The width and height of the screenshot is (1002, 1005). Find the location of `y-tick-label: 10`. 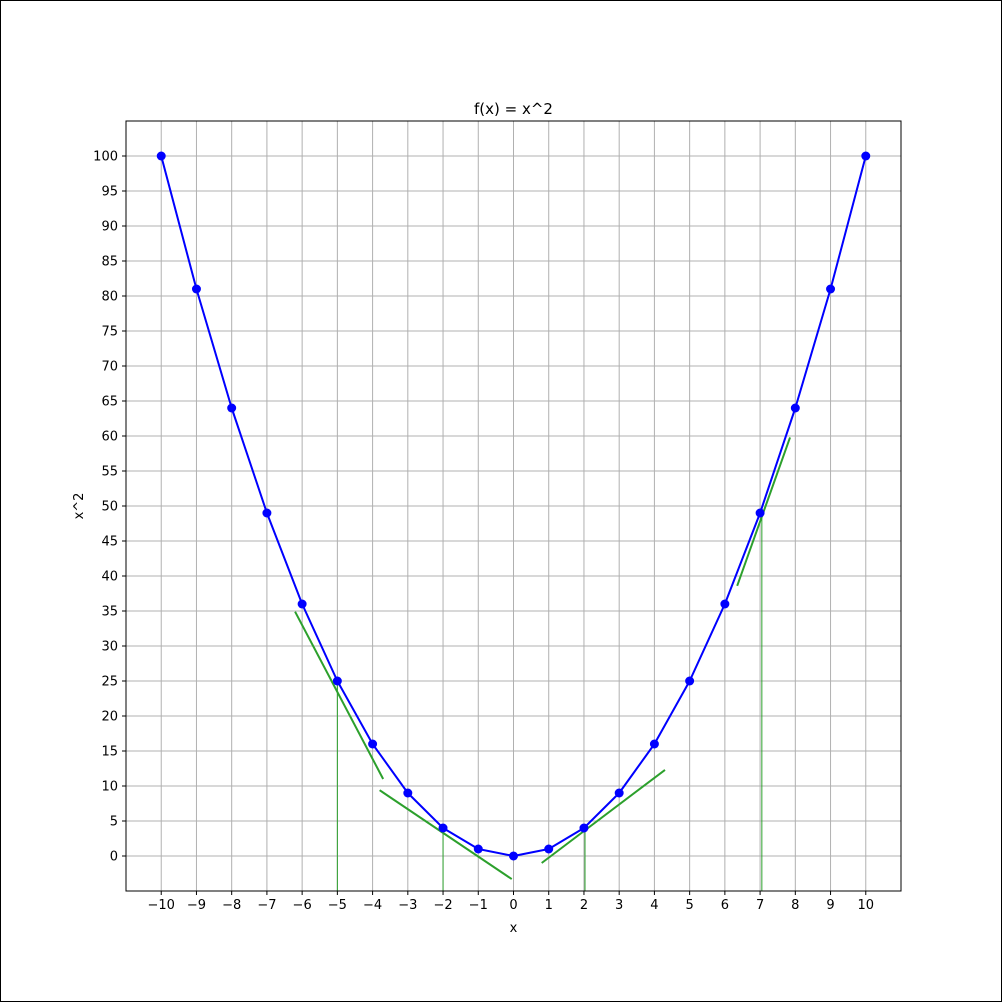

y-tick-label: 10 is located at coordinates (109, 787).